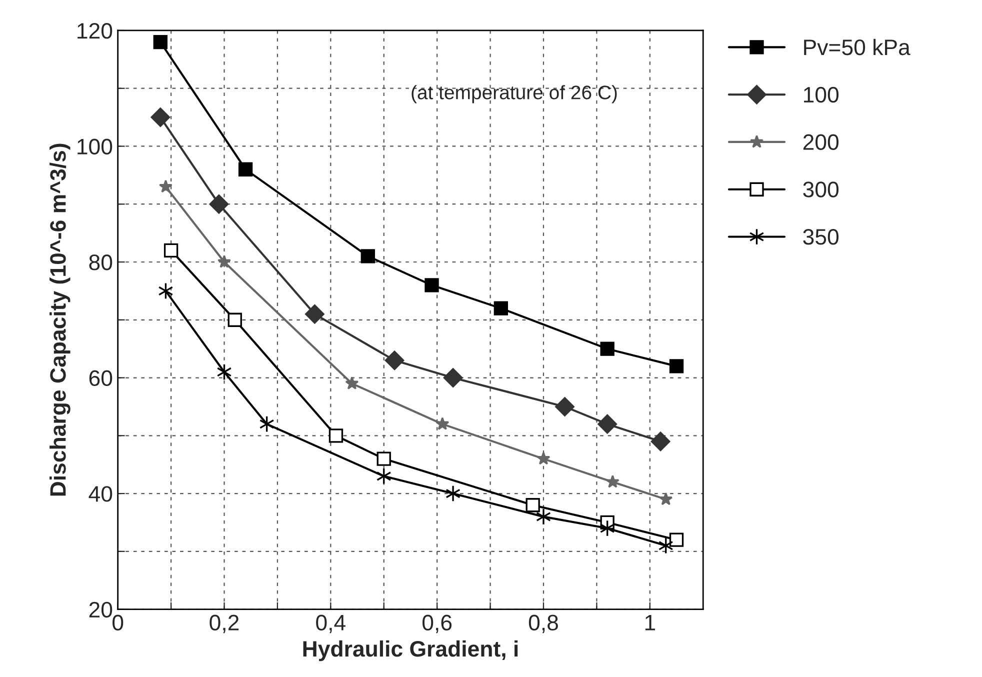 This screenshot has width=982, height=677. I want to click on y-tick-label: 120, so click(95, 31).